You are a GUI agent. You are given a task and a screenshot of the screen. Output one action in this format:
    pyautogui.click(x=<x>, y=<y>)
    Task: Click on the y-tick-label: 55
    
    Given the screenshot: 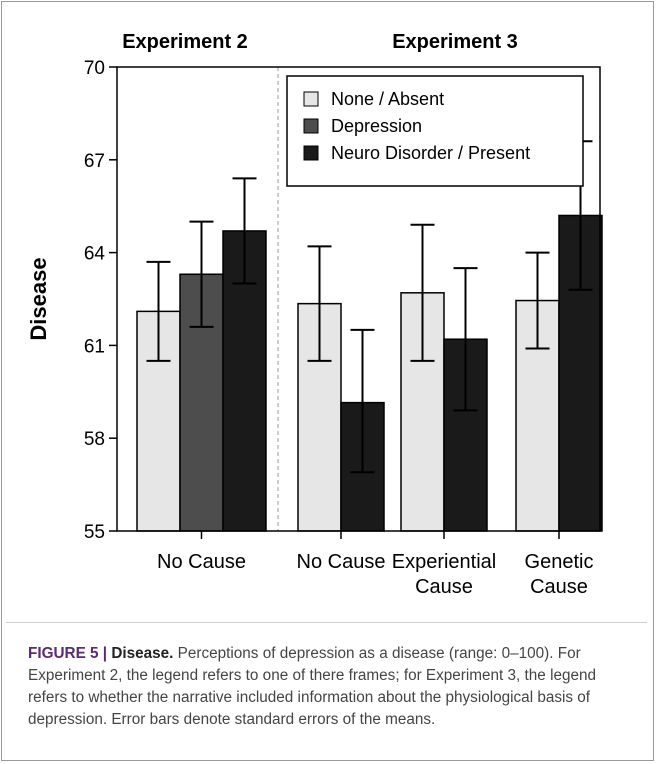 What is the action you would take?
    pyautogui.click(x=94, y=532)
    